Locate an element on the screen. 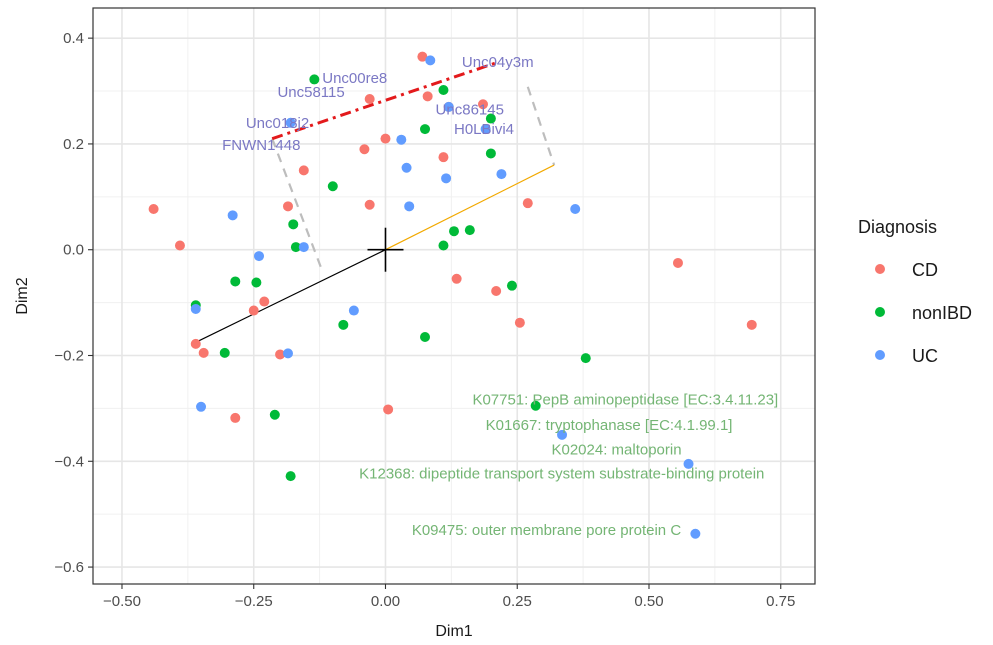  x-tick-label: 0.00 is located at coordinates (385, 601).